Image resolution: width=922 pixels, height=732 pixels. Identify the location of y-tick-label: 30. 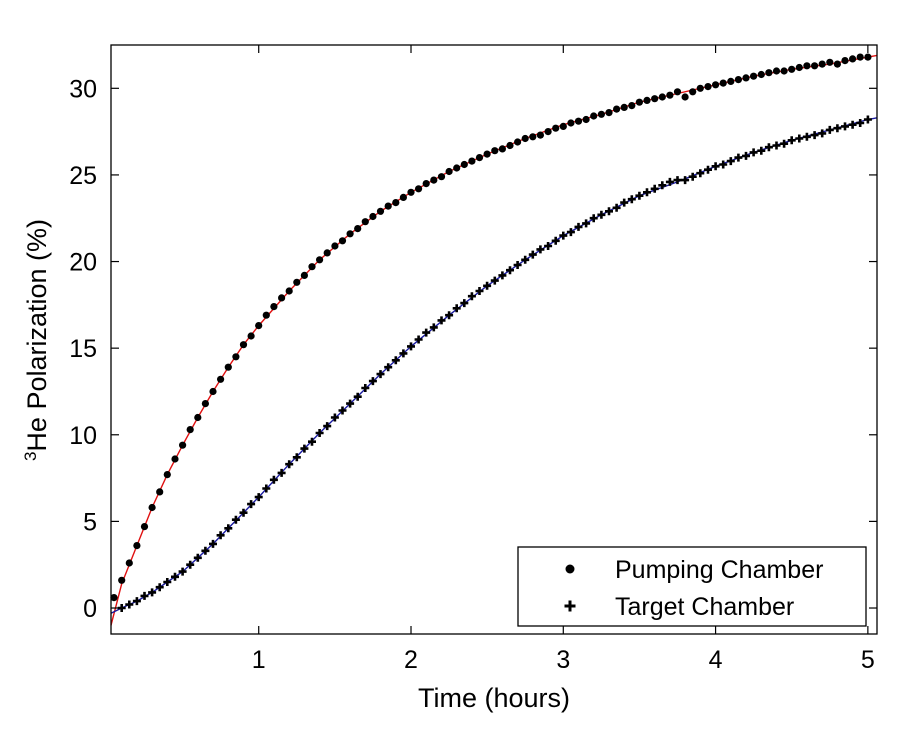
(83, 89).